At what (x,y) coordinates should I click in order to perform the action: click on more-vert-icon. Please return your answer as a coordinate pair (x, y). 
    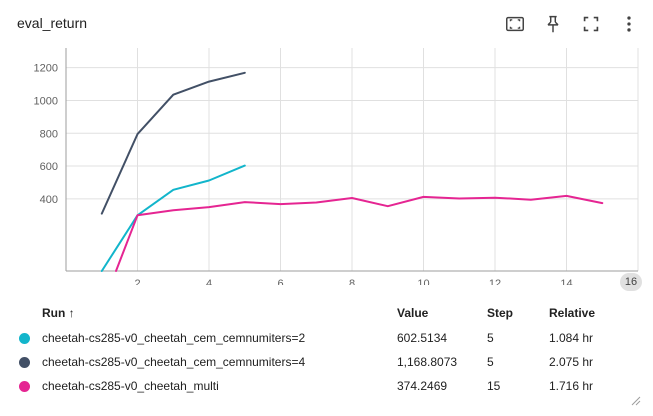
    Looking at the image, I should click on (629, 24).